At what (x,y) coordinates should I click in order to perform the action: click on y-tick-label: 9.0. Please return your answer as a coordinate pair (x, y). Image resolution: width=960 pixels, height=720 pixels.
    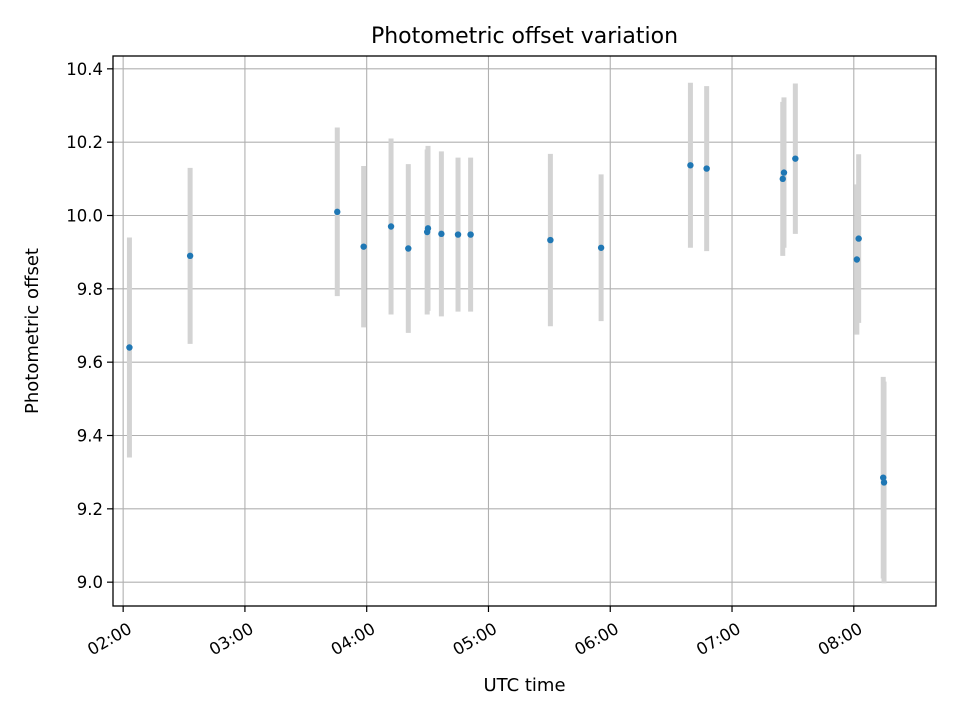
    Looking at the image, I should click on (90, 582).